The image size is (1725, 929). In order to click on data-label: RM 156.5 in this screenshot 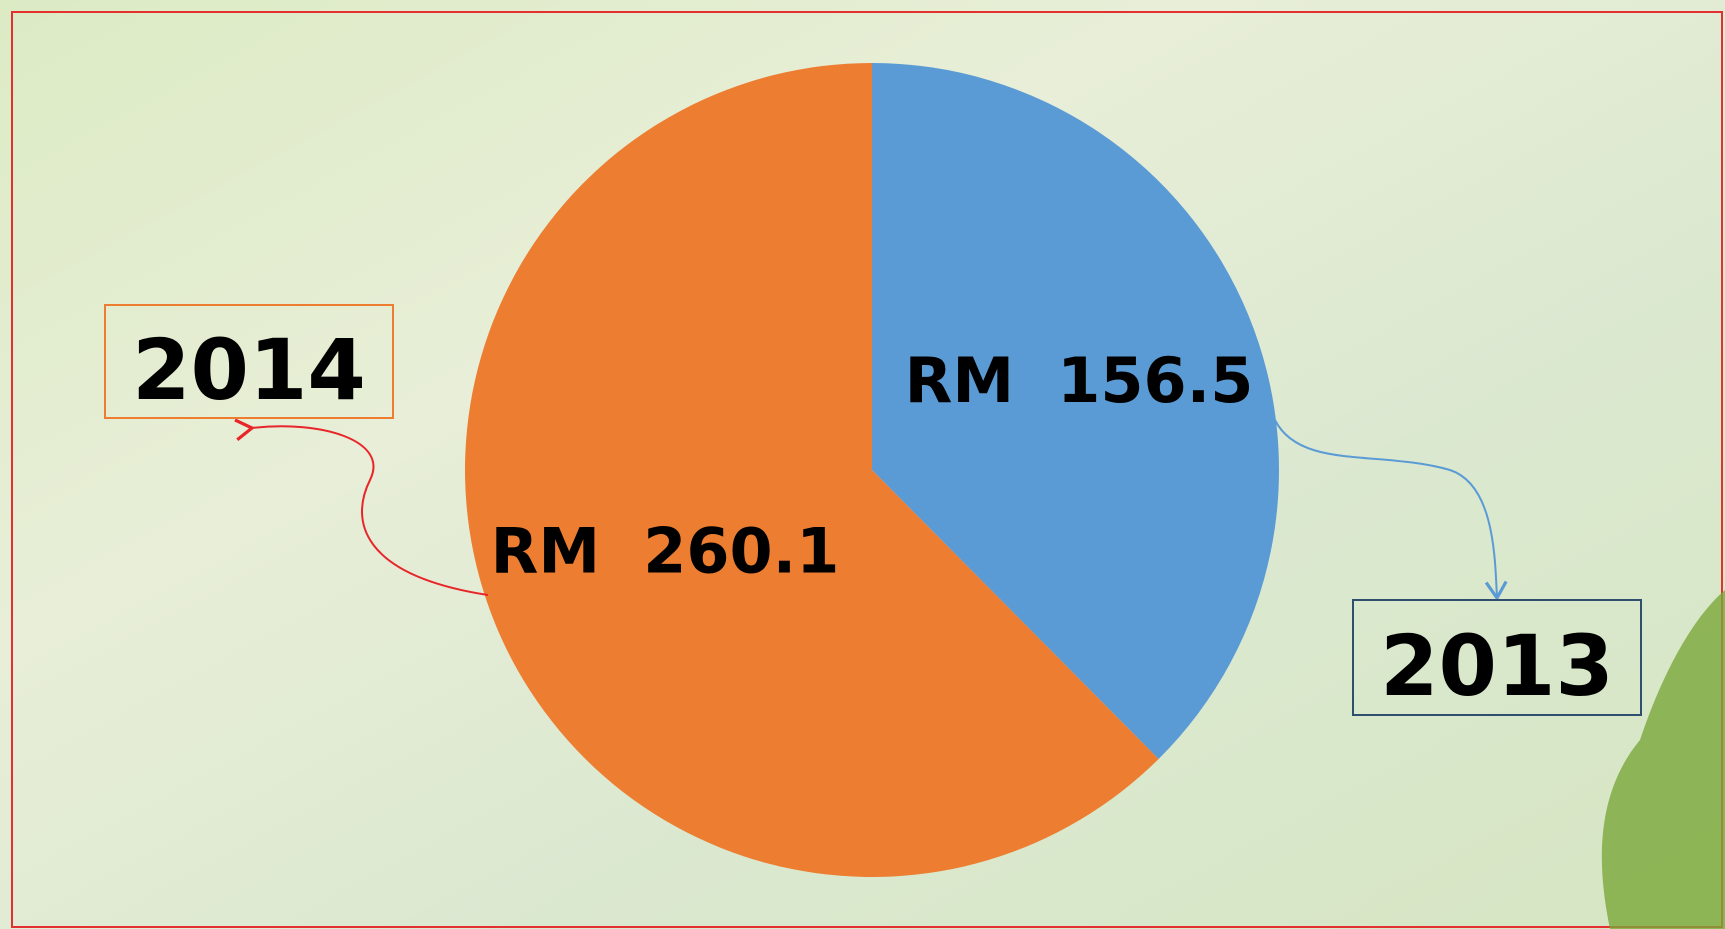, I will do `click(1079, 380)`.